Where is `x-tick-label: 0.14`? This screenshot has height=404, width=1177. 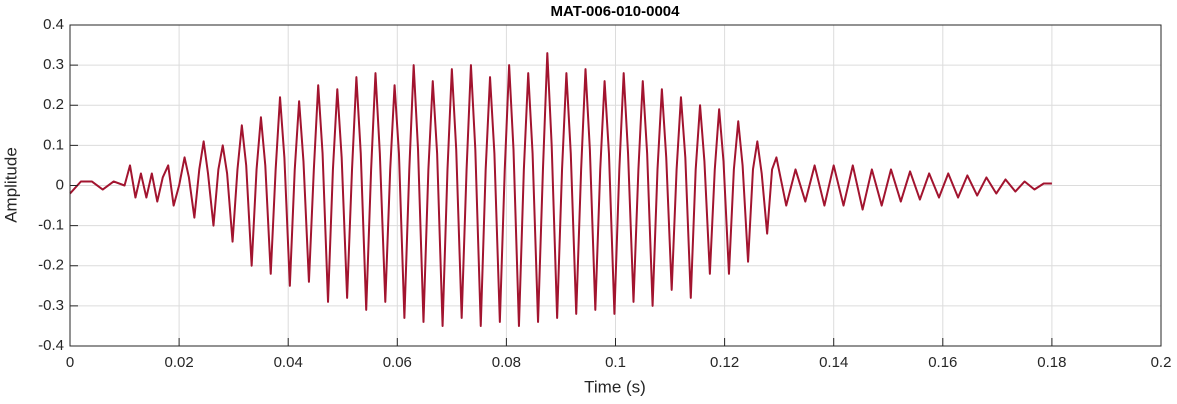 x-tick-label: 0.14 is located at coordinates (833, 362).